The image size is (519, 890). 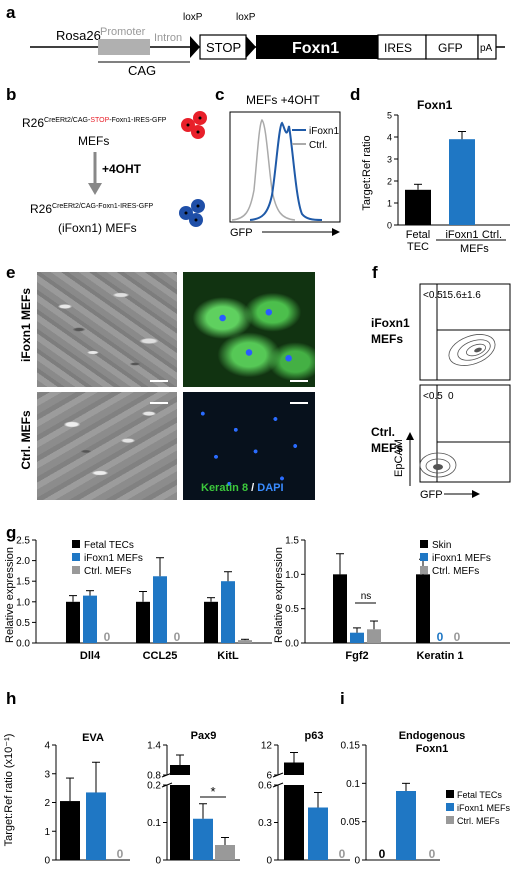 I want to click on histogram-xlabel: GFP, so click(x=241, y=233).